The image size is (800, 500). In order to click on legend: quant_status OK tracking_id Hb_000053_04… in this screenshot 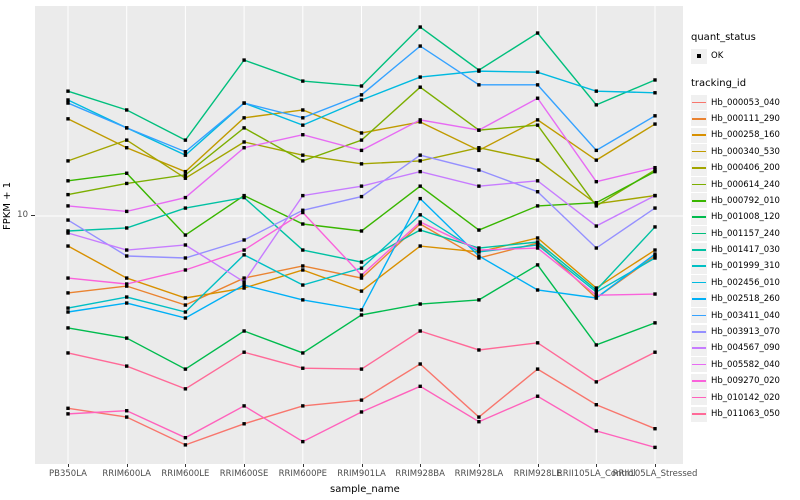, I will do `click(745, 224)`.